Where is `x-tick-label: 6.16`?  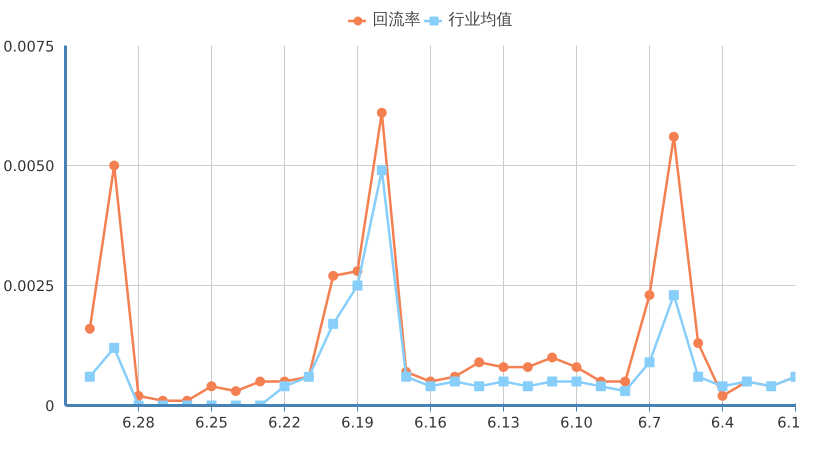
x-tick-label: 6.16 is located at coordinates (430, 423).